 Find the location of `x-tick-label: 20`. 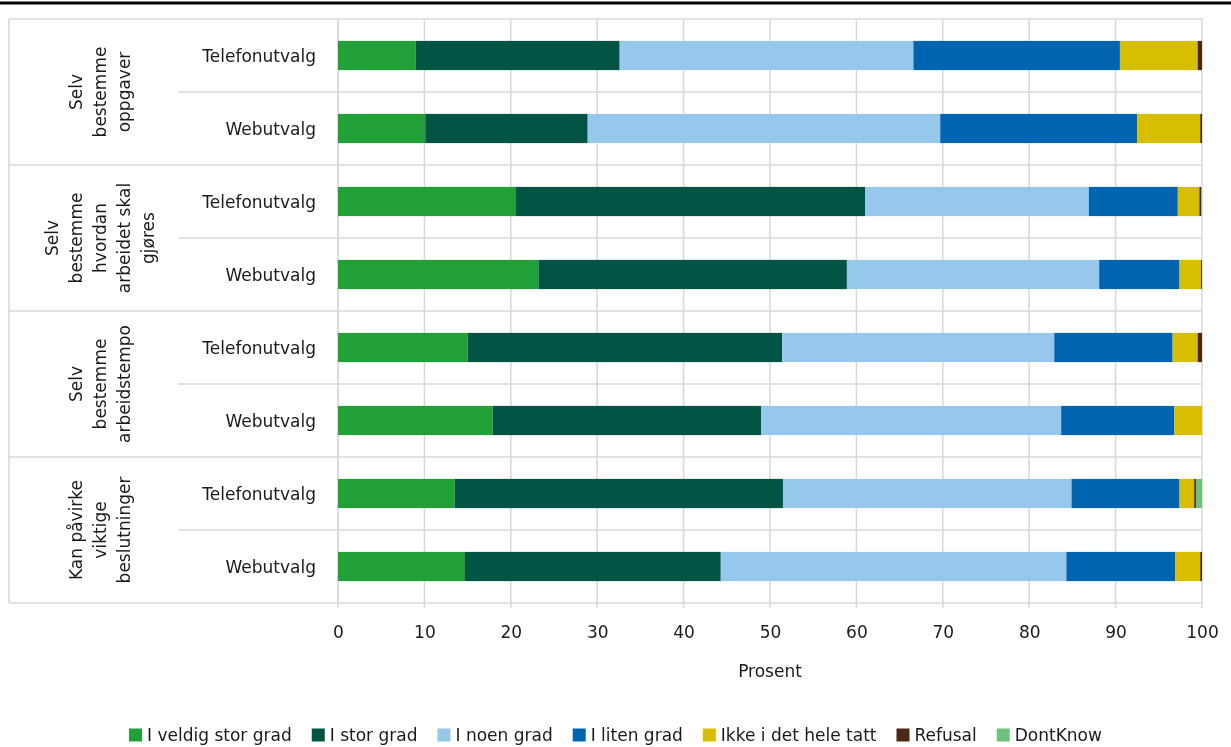

x-tick-label: 20 is located at coordinates (511, 632).